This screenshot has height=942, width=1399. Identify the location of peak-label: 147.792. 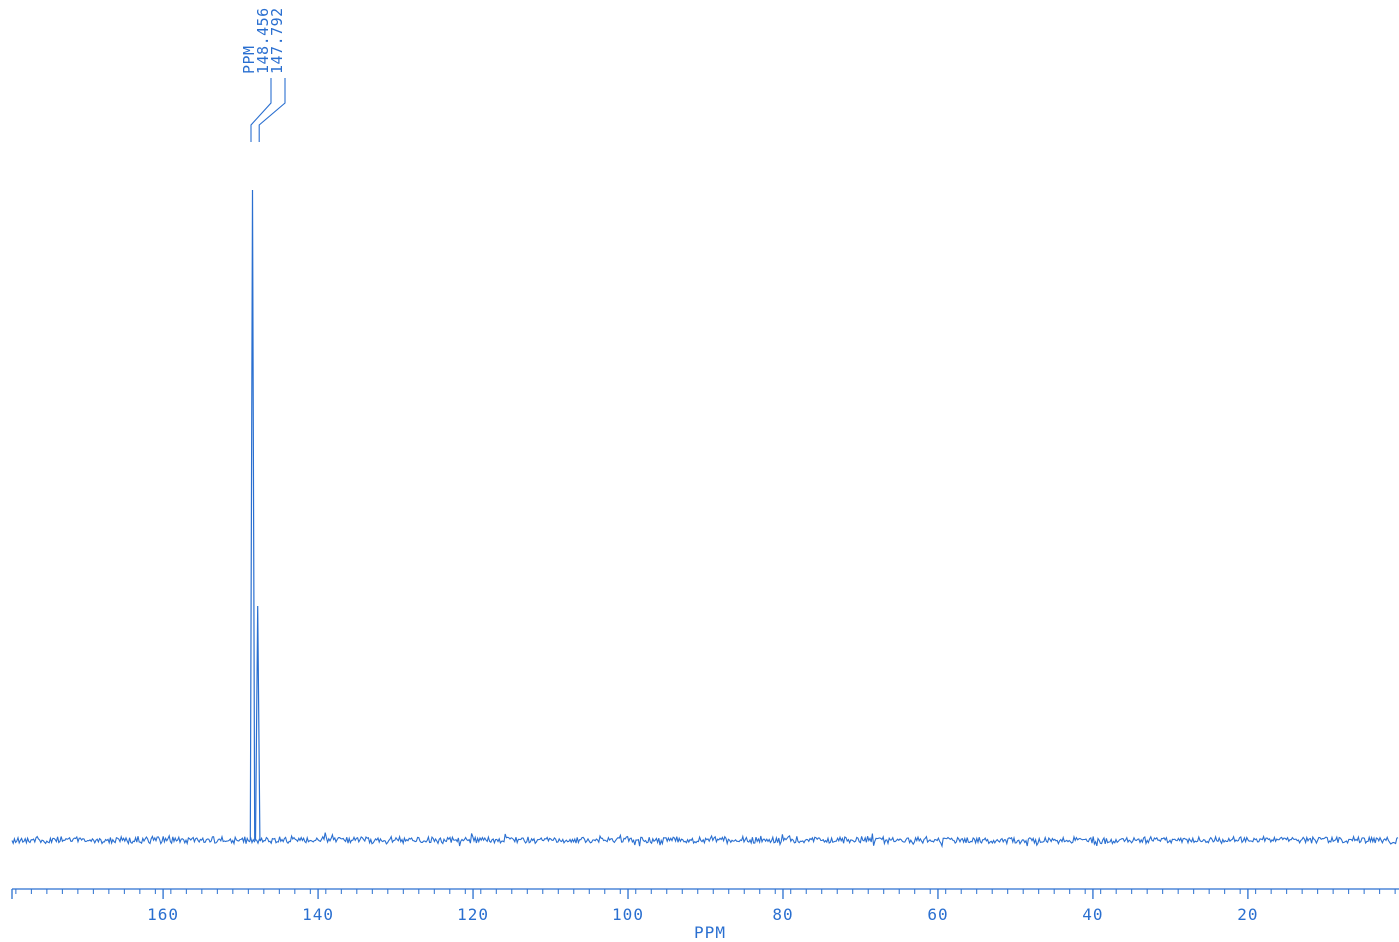
(277, 40).